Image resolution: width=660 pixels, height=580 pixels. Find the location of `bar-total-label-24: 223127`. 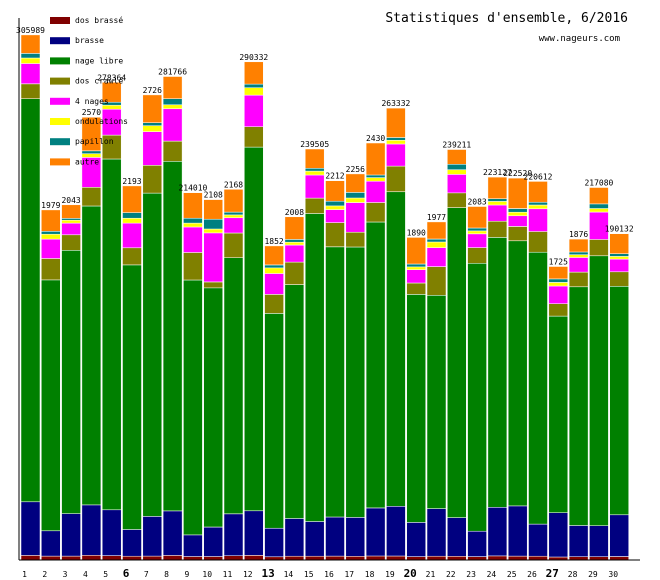

bar-total-label-24: 223127 is located at coordinates (497, 172).